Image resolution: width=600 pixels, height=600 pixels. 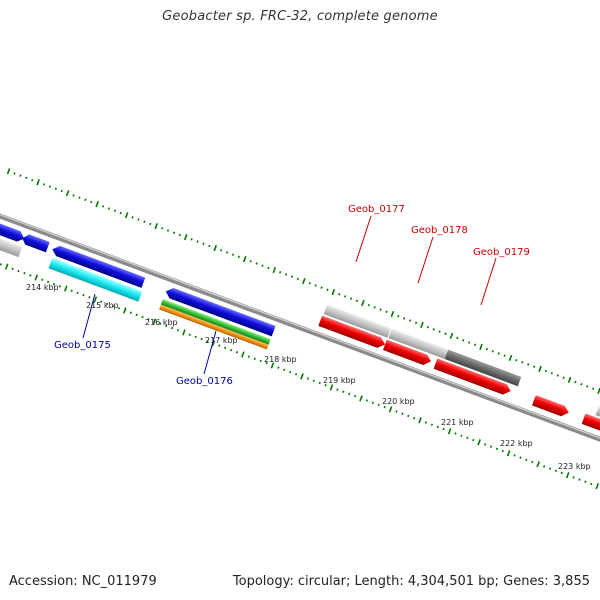 What do you see at coordinates (339, 380) in the screenshot?
I see `scale-label-219: 219 kbp` at bounding box center [339, 380].